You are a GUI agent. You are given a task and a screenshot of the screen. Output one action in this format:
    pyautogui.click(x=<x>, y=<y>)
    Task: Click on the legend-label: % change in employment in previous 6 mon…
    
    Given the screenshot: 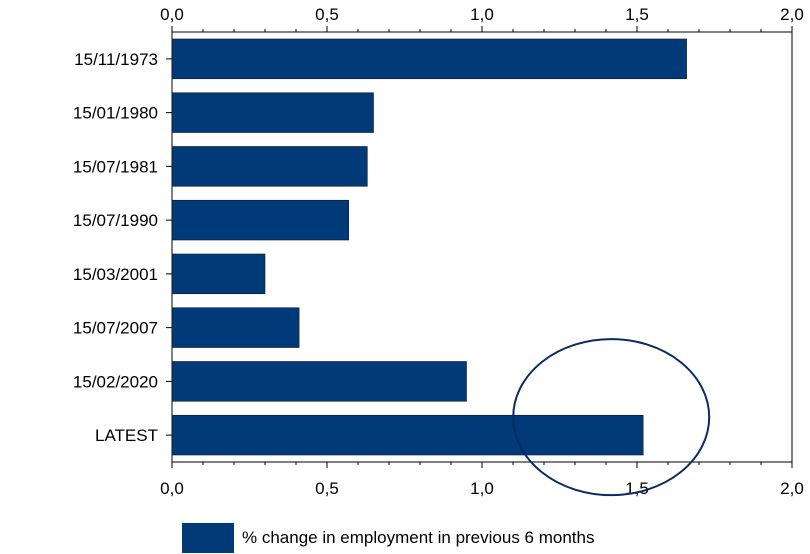 What is the action you would take?
    pyautogui.click(x=418, y=537)
    